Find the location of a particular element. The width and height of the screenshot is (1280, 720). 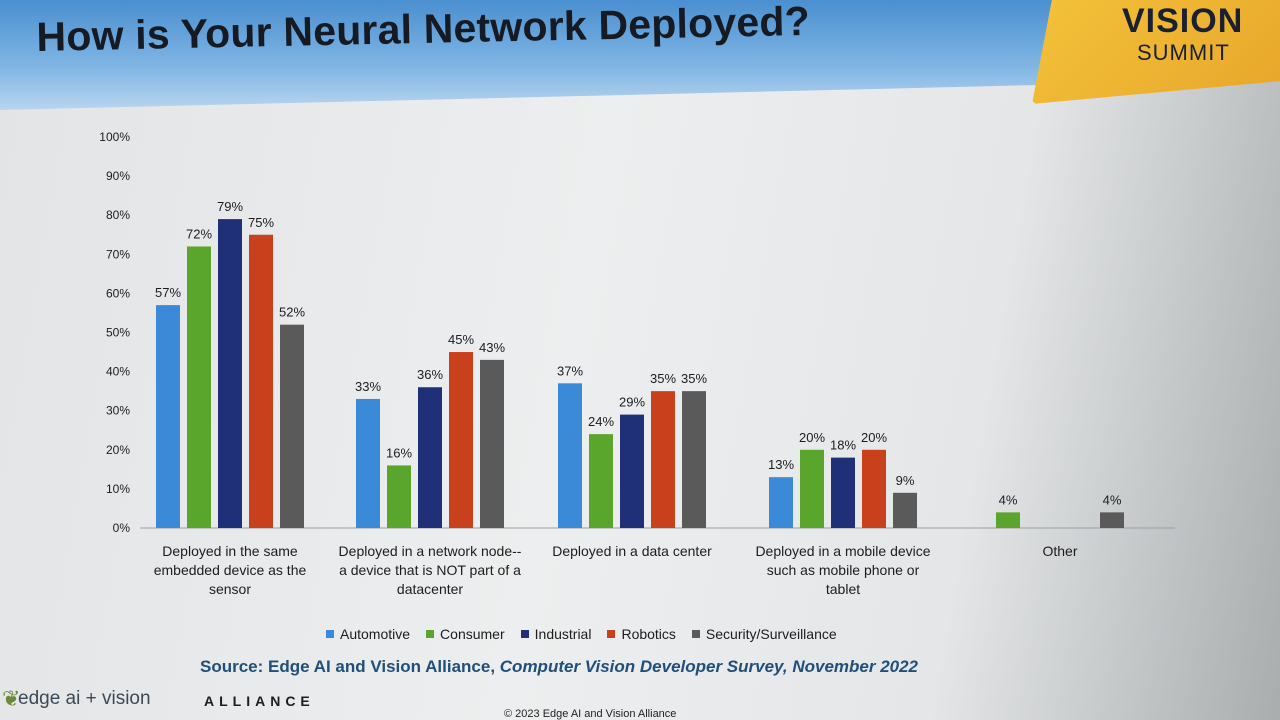

data-label: 9% is located at coordinates (905, 480).